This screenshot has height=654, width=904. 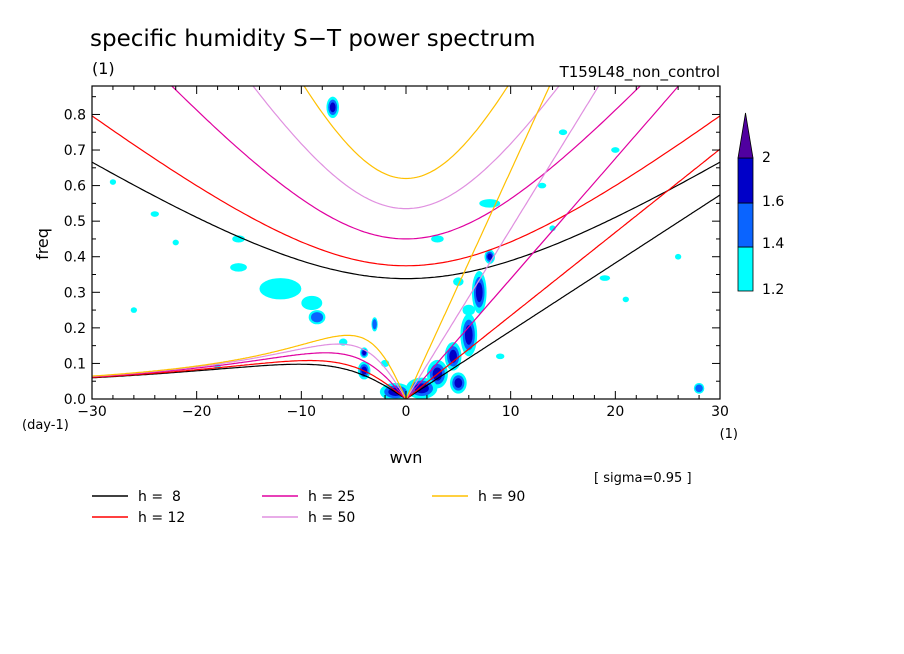 I want to click on y-tick-label: 0.7, so click(x=75, y=151).